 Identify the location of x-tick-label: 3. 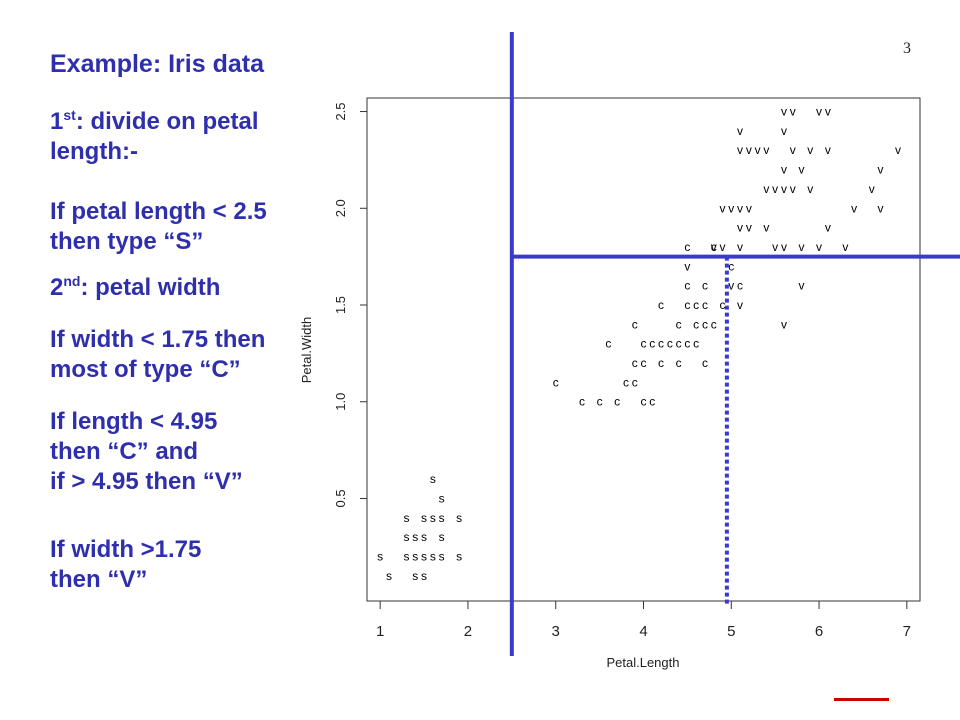
(556, 631).